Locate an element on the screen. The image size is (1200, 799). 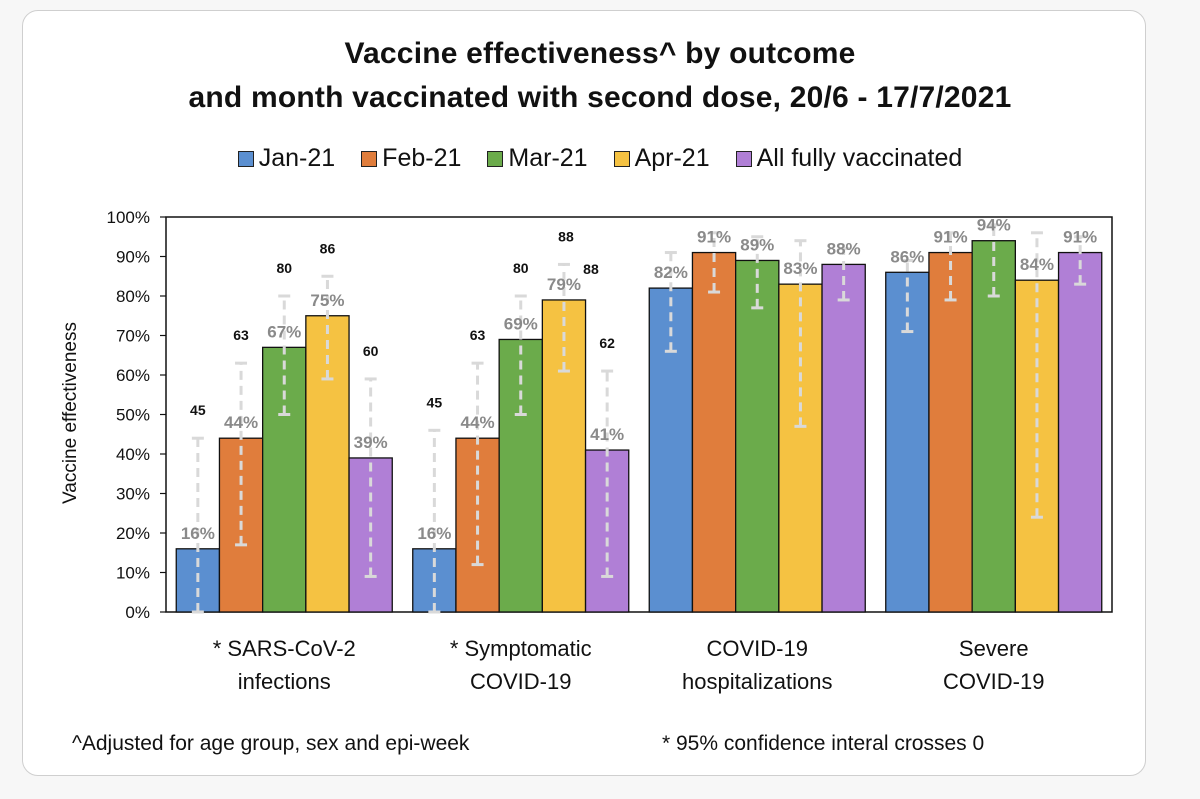
legend-item-feb-21: Feb-21 is located at coordinates (411, 158).